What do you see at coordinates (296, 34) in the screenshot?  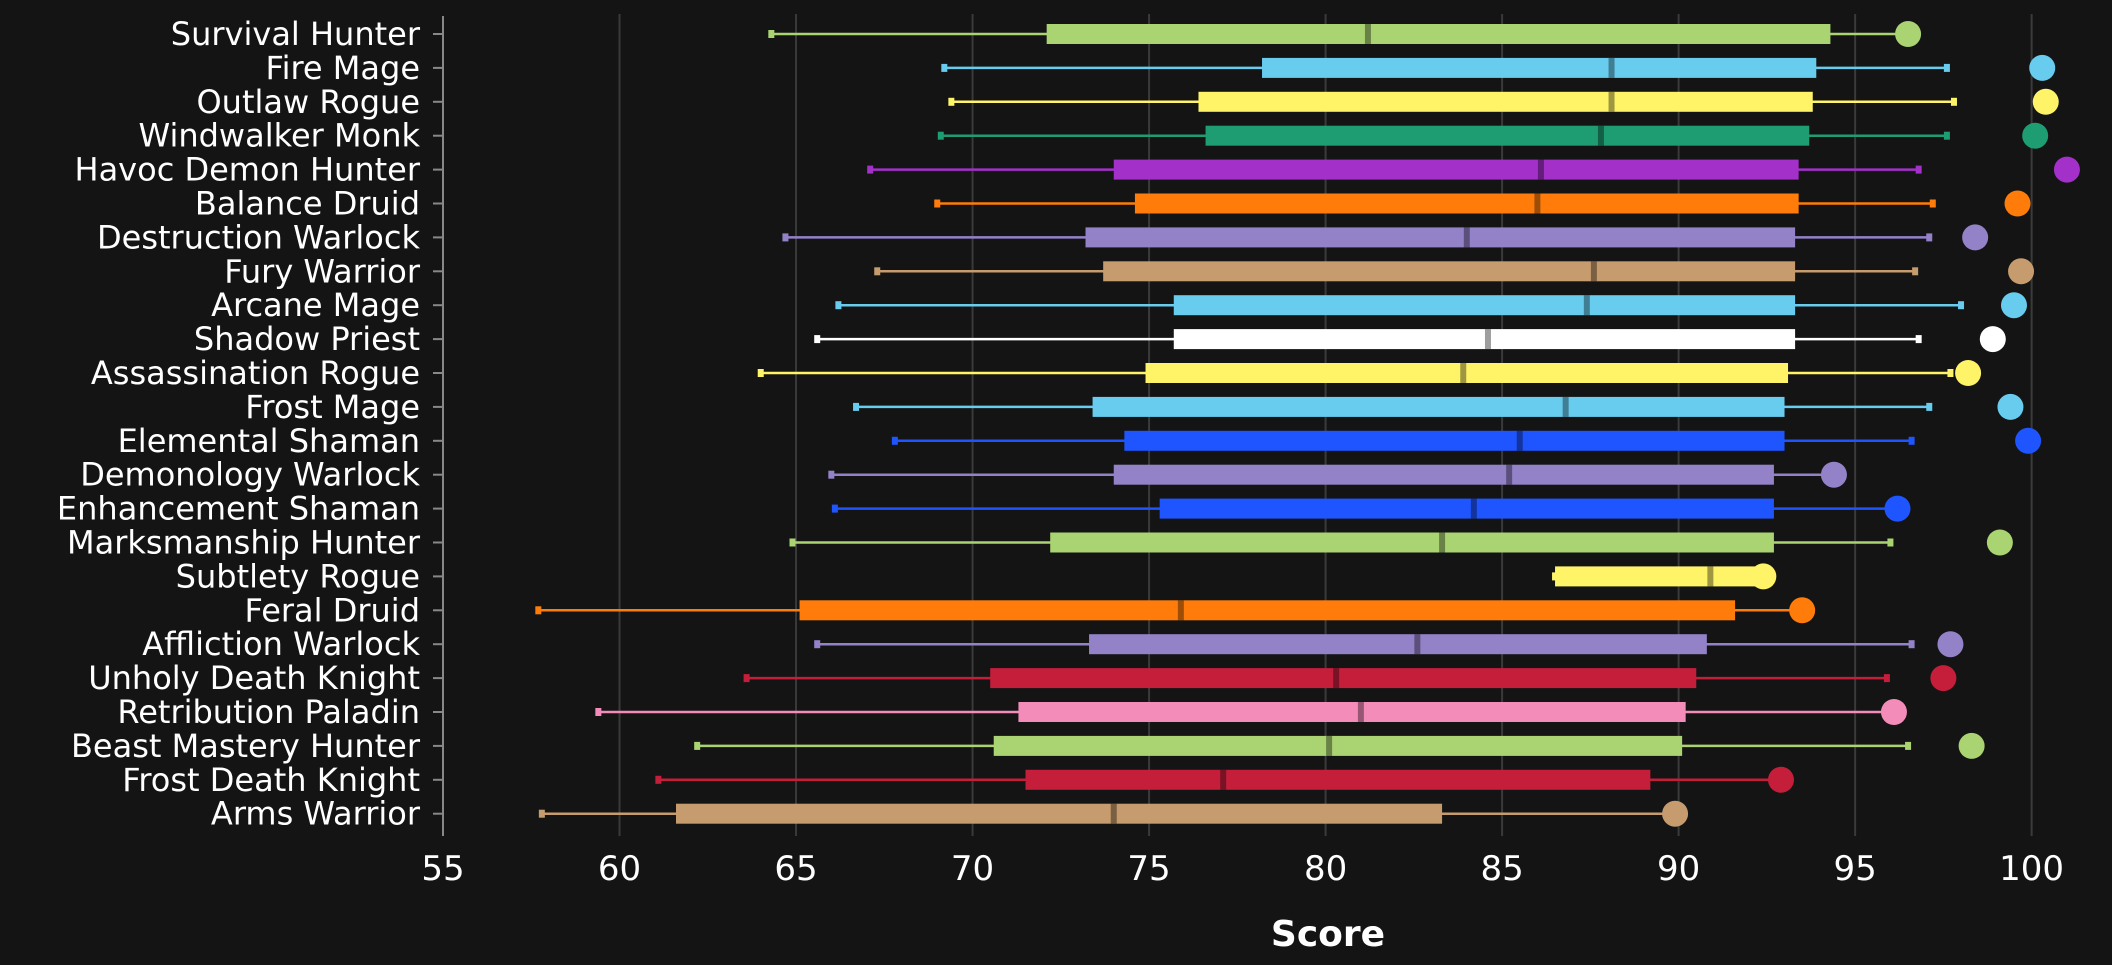 I see `category-label-survival-hunter: Survival Hunter` at bounding box center [296, 34].